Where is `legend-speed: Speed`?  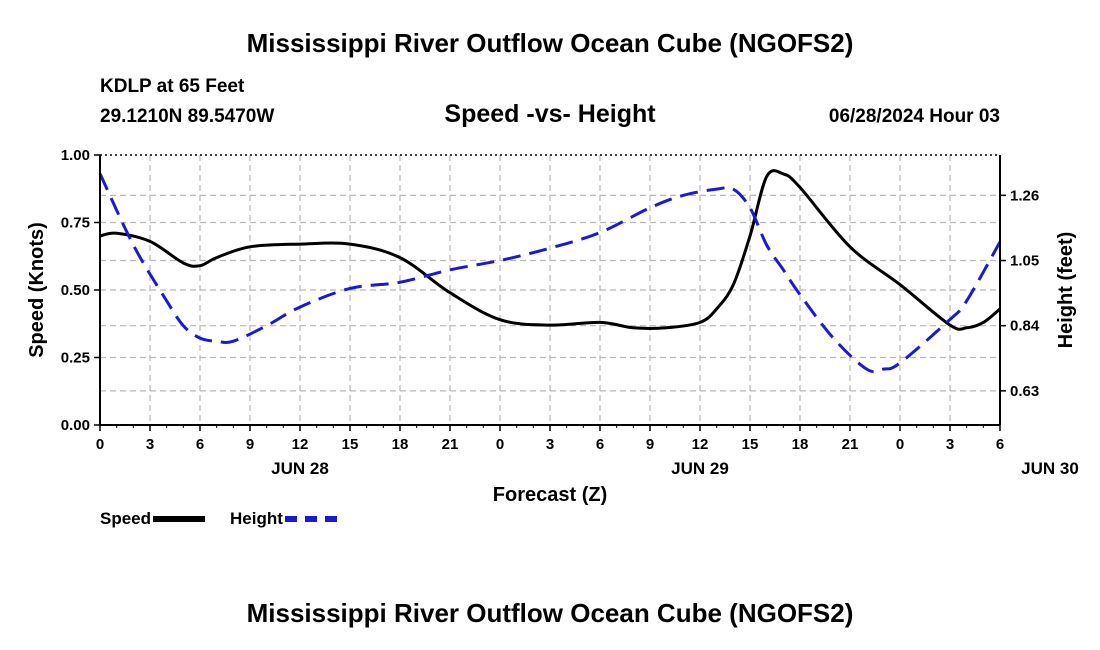 legend-speed: Speed is located at coordinates (153, 519).